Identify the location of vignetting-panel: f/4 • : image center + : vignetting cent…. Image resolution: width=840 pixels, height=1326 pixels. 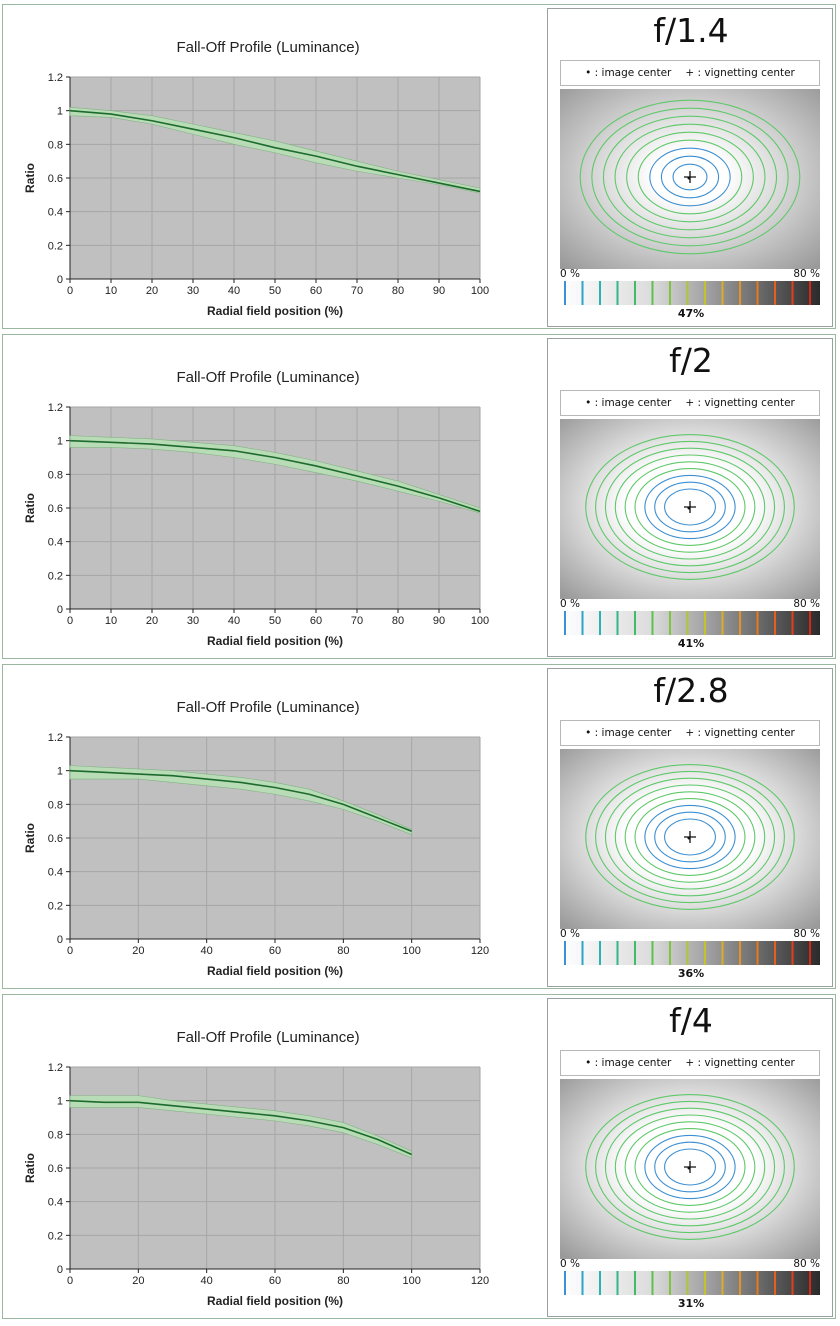
(690, 1157).